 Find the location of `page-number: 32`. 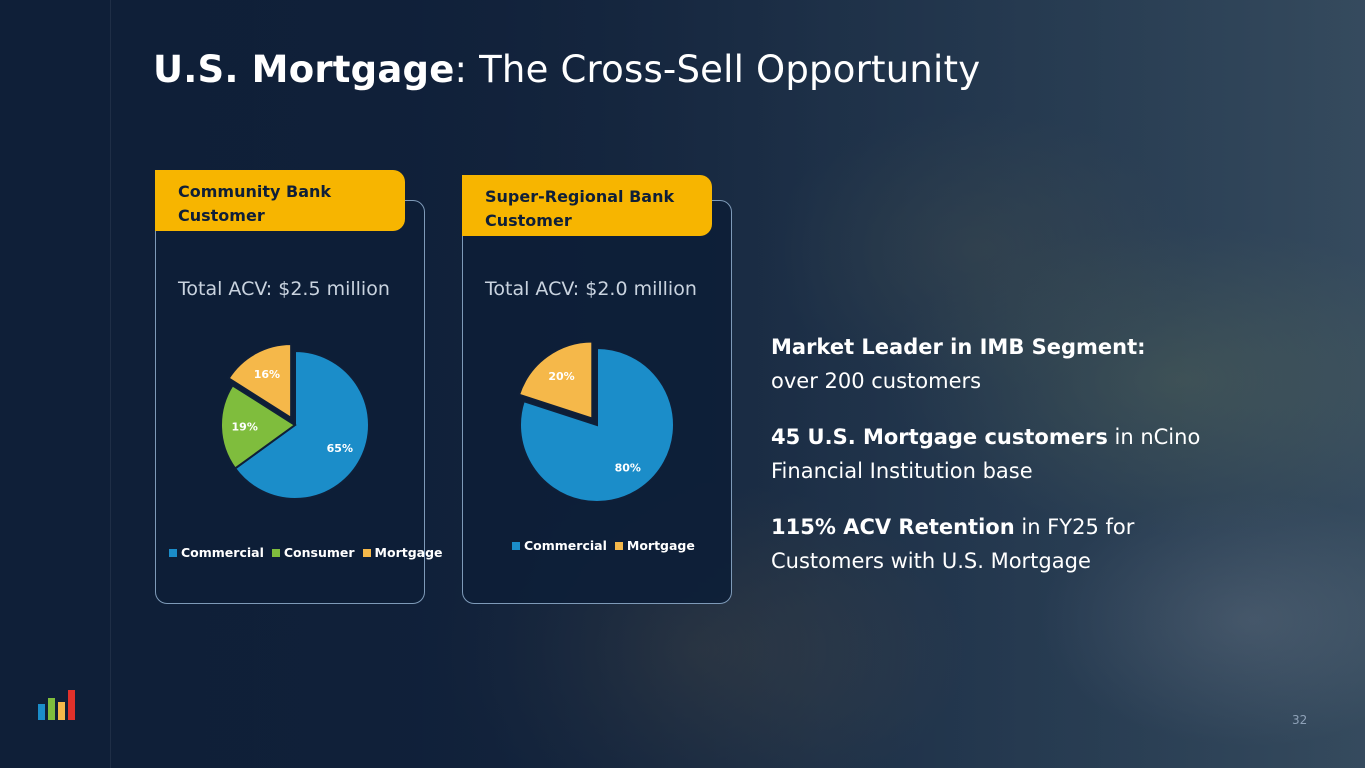

page-number: 32 is located at coordinates (1300, 720).